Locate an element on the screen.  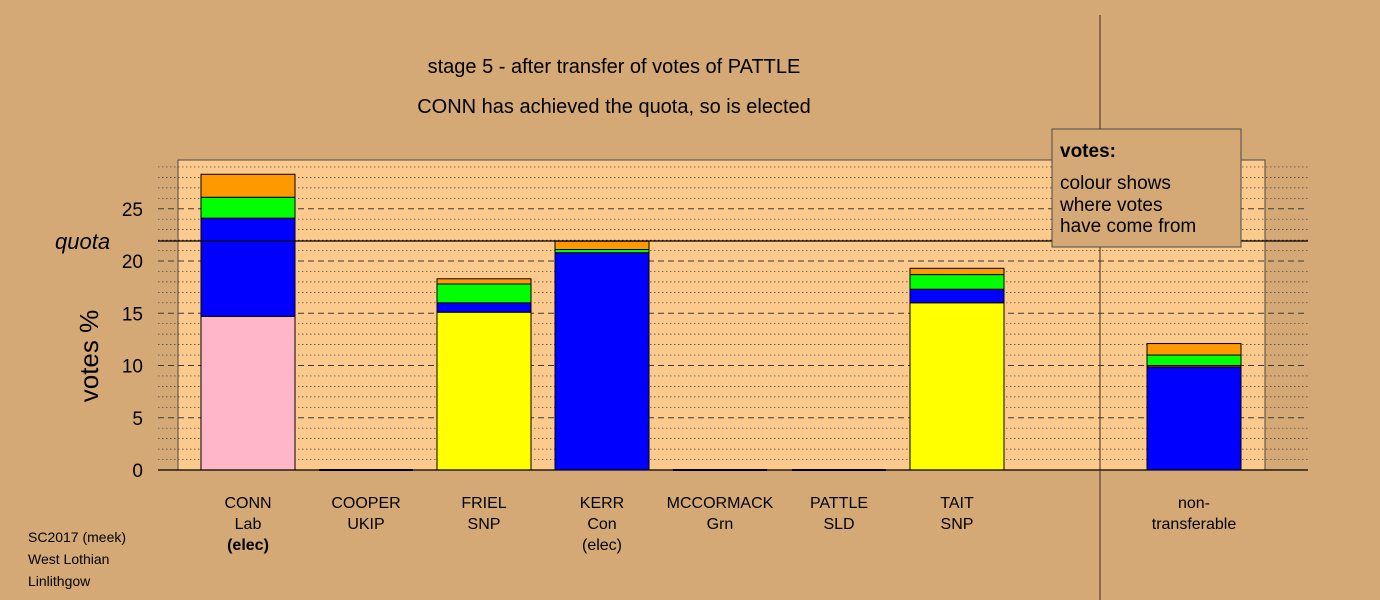
legend-line: where votes is located at coordinates (1110, 205).